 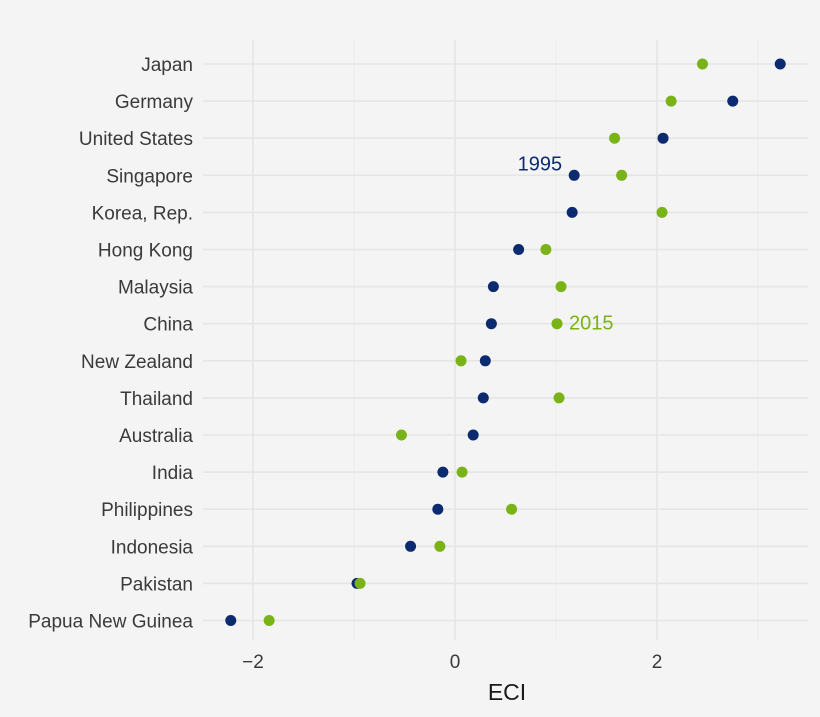 What do you see at coordinates (540, 164) in the screenshot?
I see `annotation-1995: 1995` at bounding box center [540, 164].